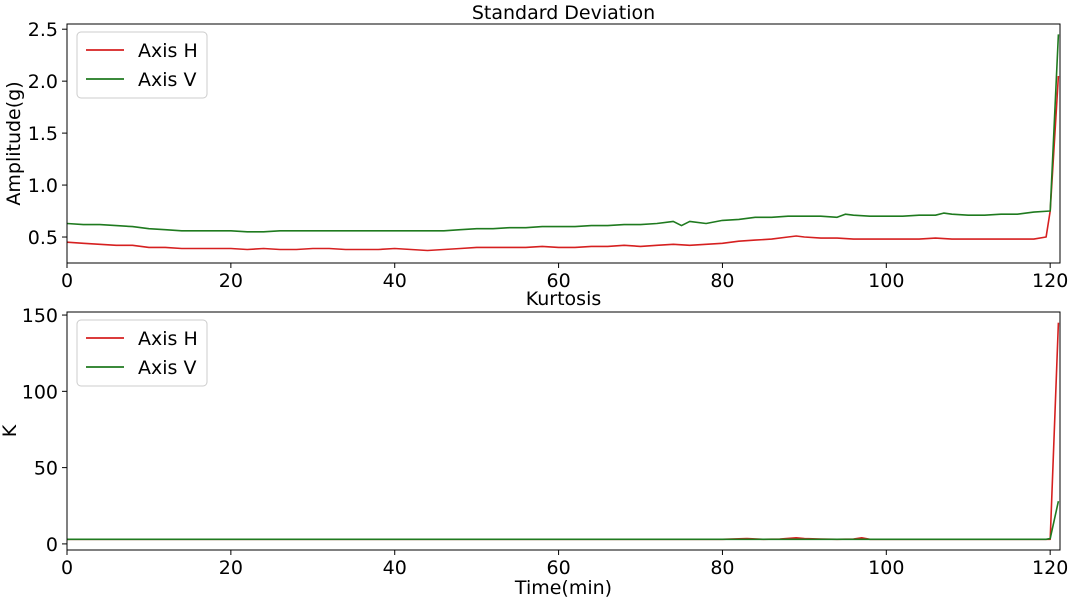 The height and width of the screenshot is (604, 1080). Describe the element at coordinates (43, 82) in the screenshot. I see `y-tick-label: 2.0` at that location.